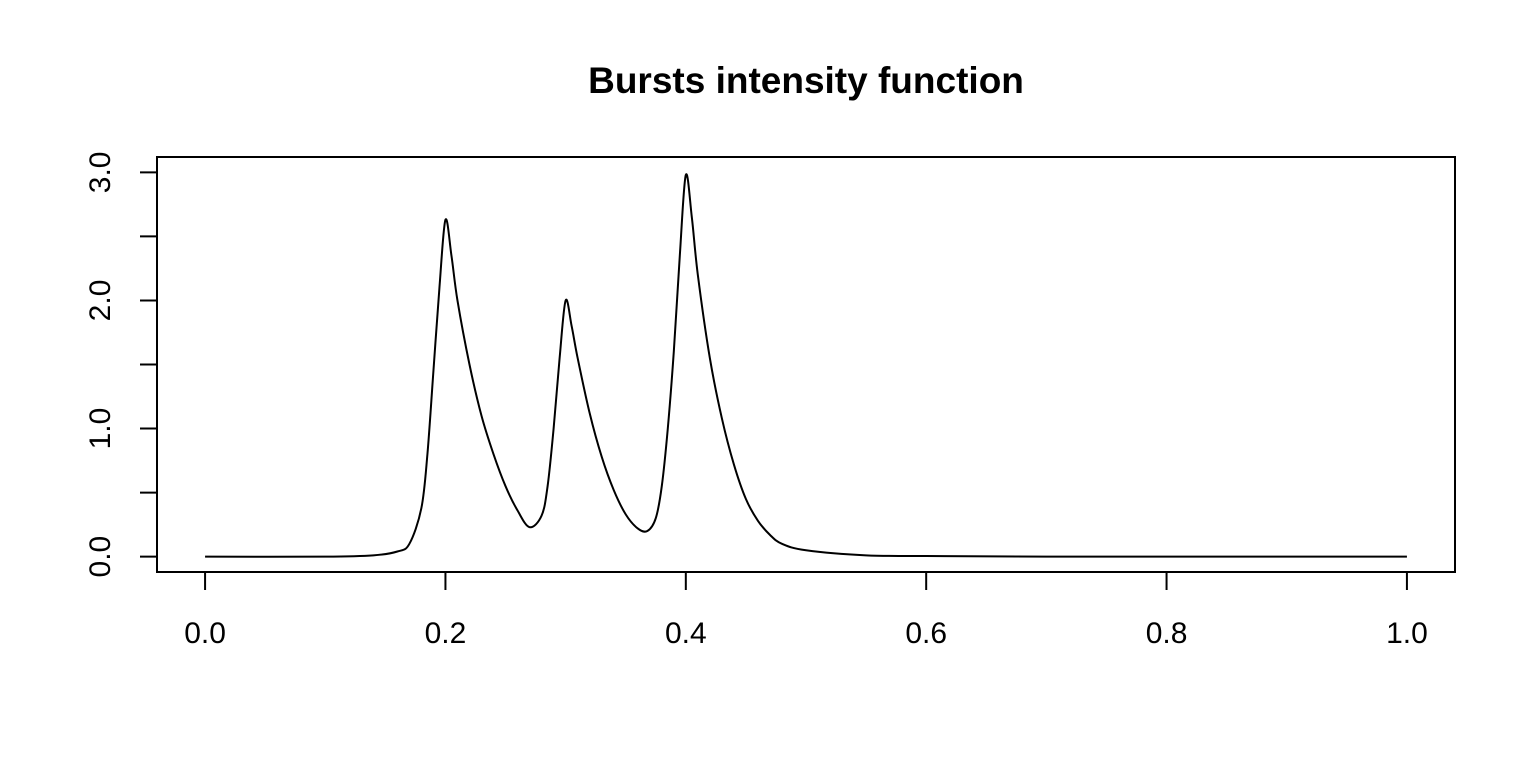  What do you see at coordinates (926, 633) in the screenshot?
I see `x-tick-label: 0.6` at bounding box center [926, 633].